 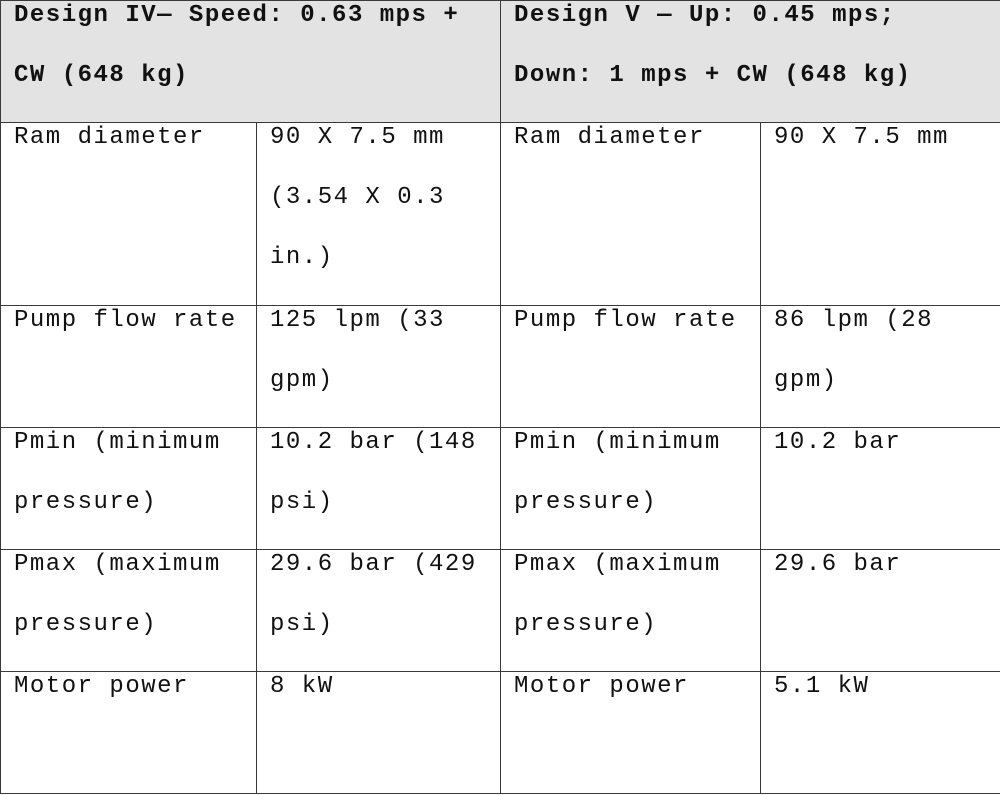 I want to click on value-cell: 5.1 kW, so click(x=880, y=732).